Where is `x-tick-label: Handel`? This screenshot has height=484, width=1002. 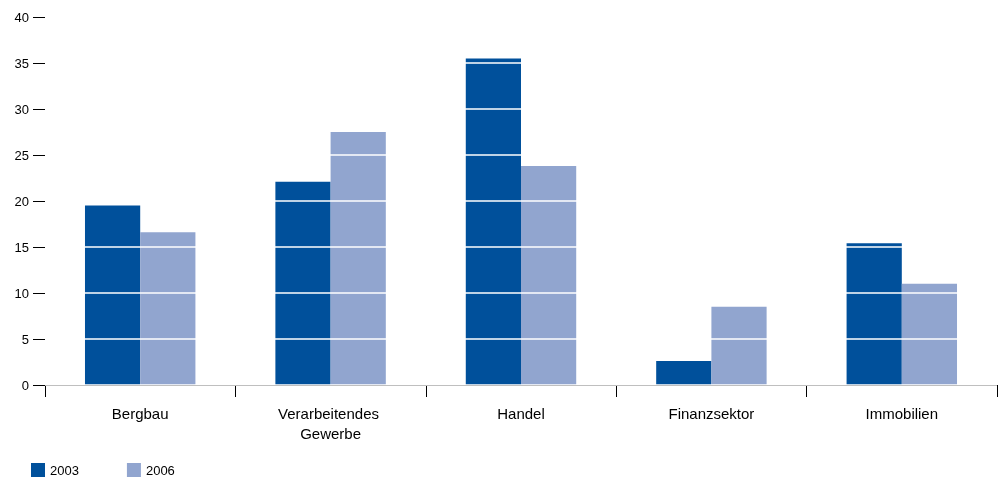
x-tick-label: Handel is located at coordinates (521, 413).